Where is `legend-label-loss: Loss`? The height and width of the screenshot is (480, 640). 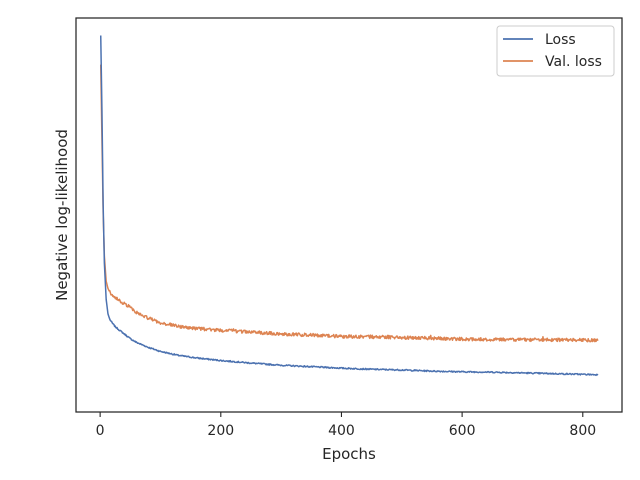
legend-label-loss: Loss is located at coordinates (560, 40).